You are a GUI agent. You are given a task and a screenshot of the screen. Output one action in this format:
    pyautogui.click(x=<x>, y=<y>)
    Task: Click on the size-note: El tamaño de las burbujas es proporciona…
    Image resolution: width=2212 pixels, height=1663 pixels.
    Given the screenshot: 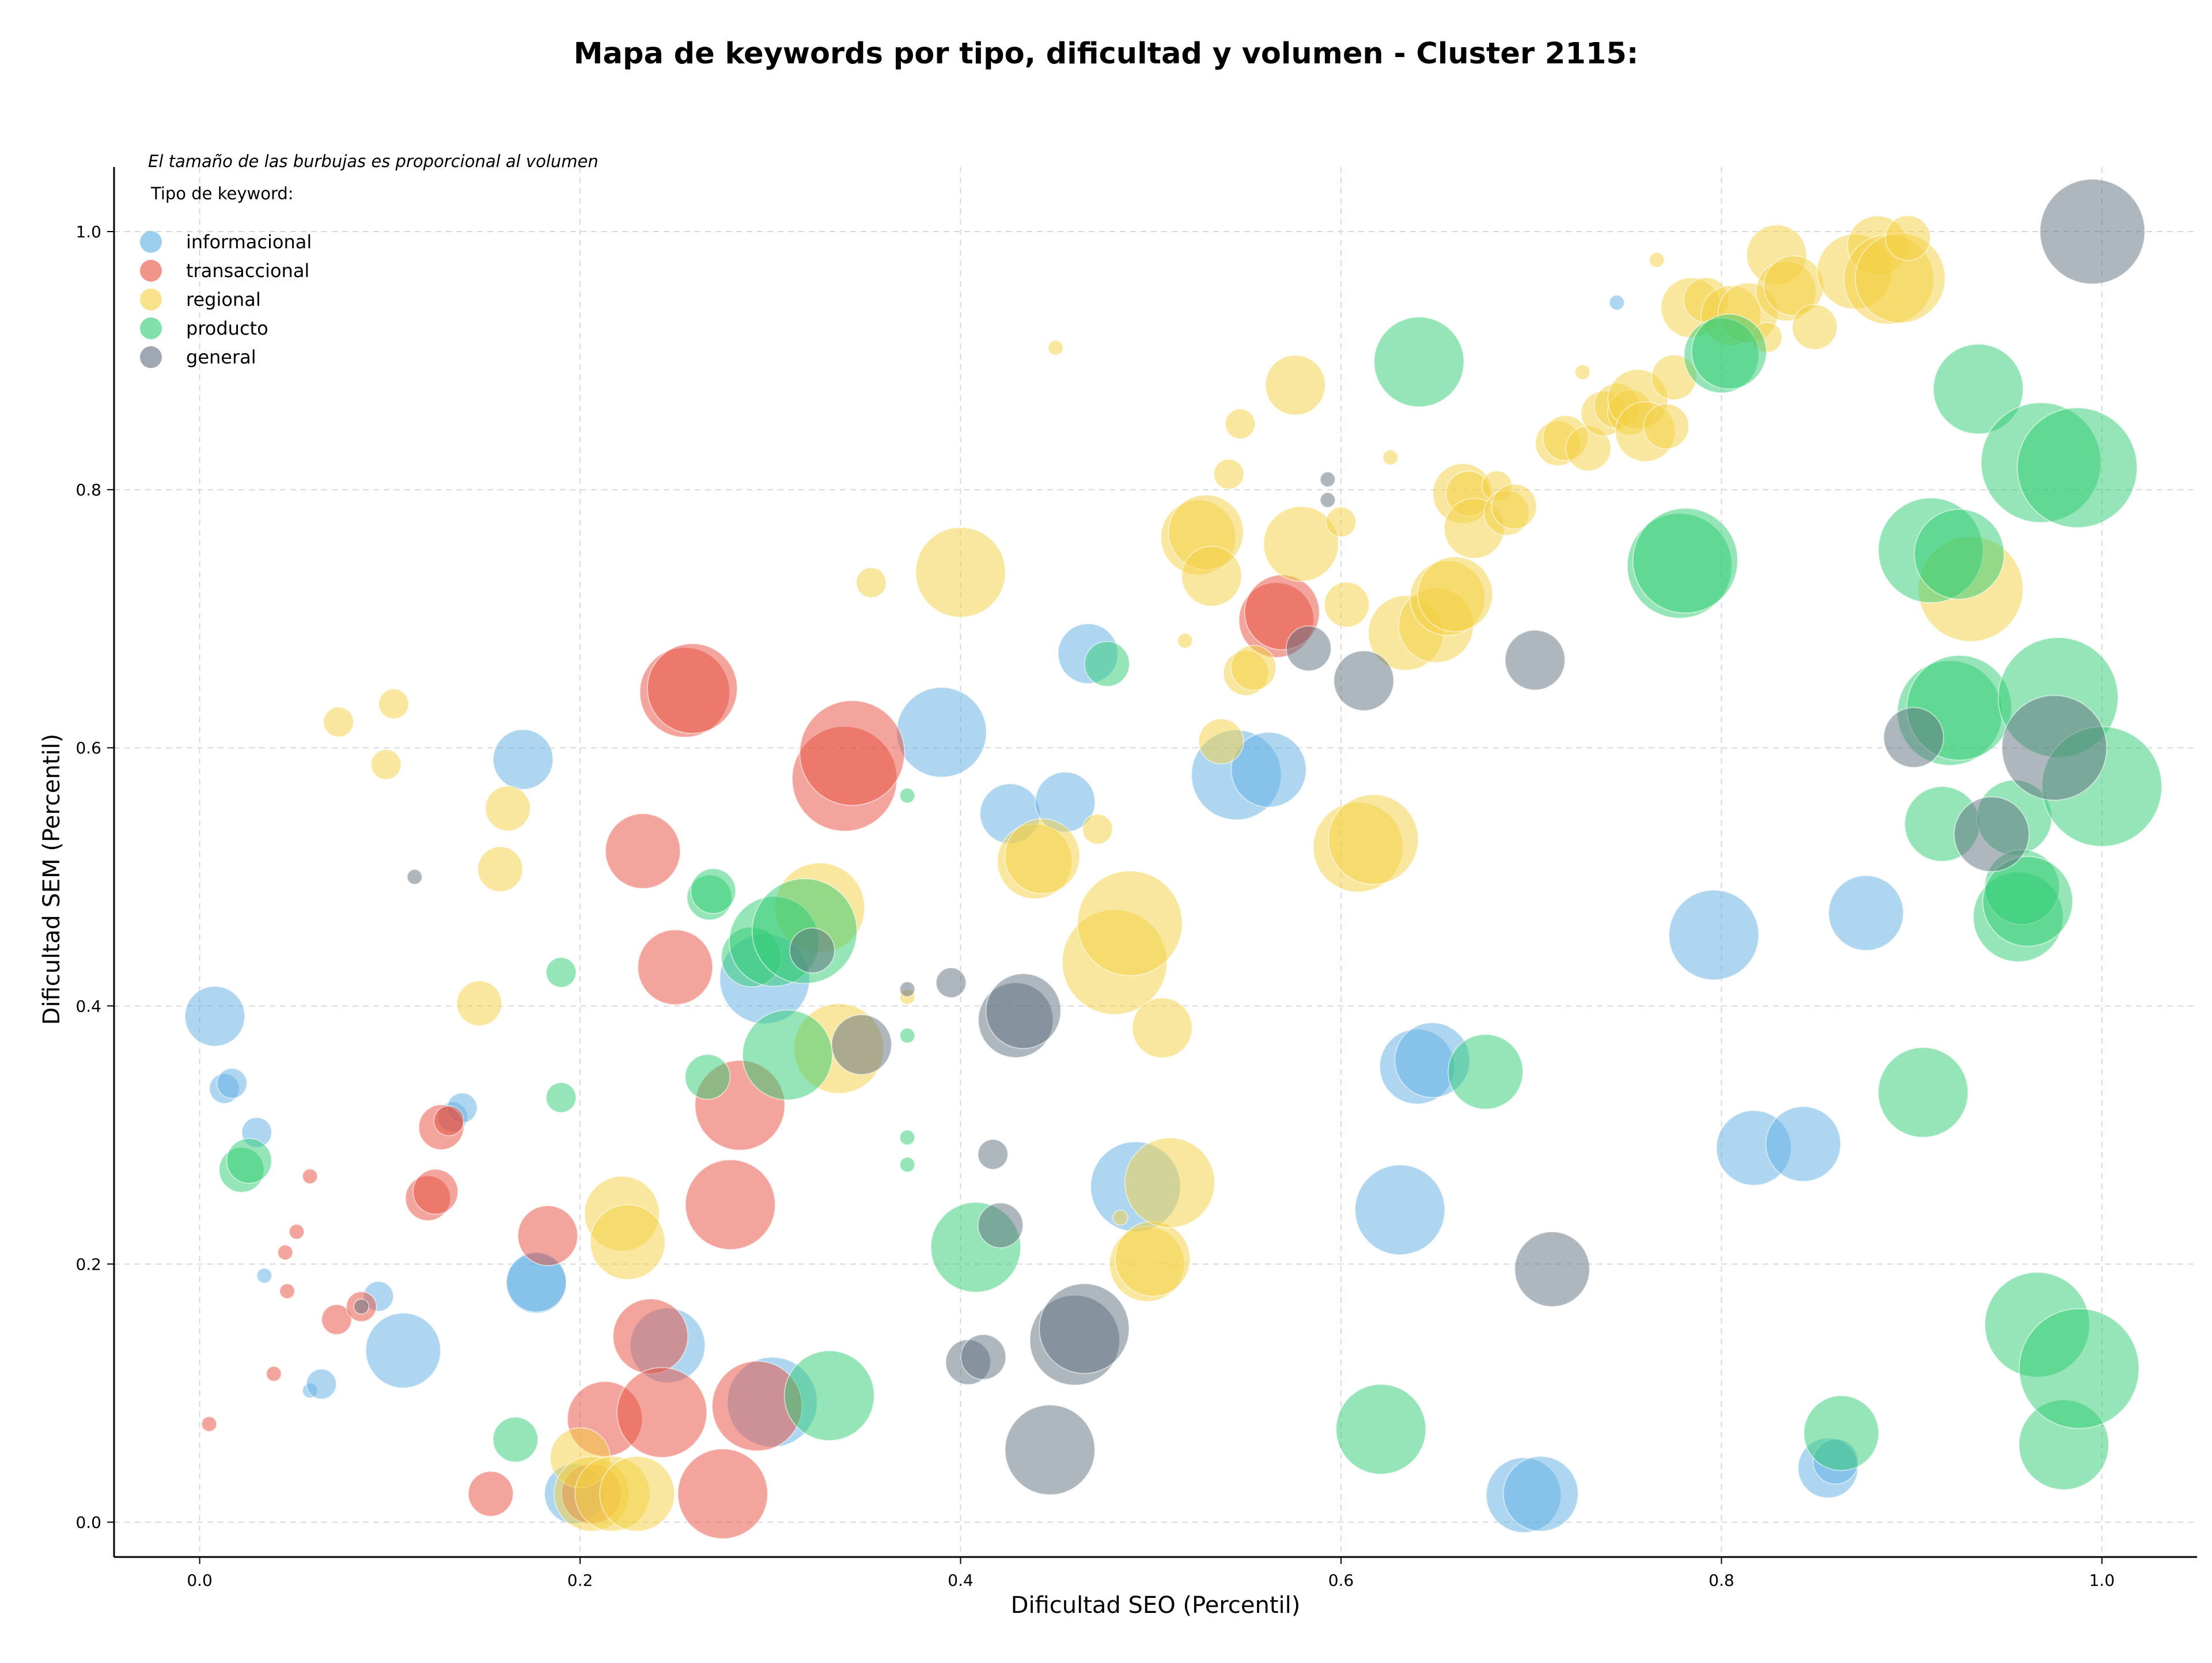 What is the action you would take?
    pyautogui.click(x=373, y=161)
    